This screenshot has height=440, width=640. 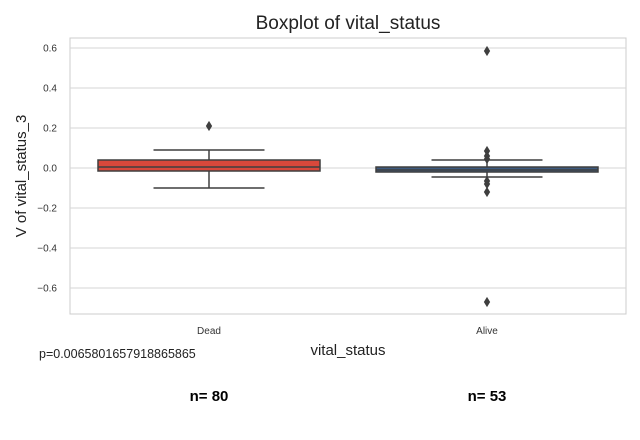 What do you see at coordinates (209, 396) in the screenshot?
I see `n-label-dead: n= 80` at bounding box center [209, 396].